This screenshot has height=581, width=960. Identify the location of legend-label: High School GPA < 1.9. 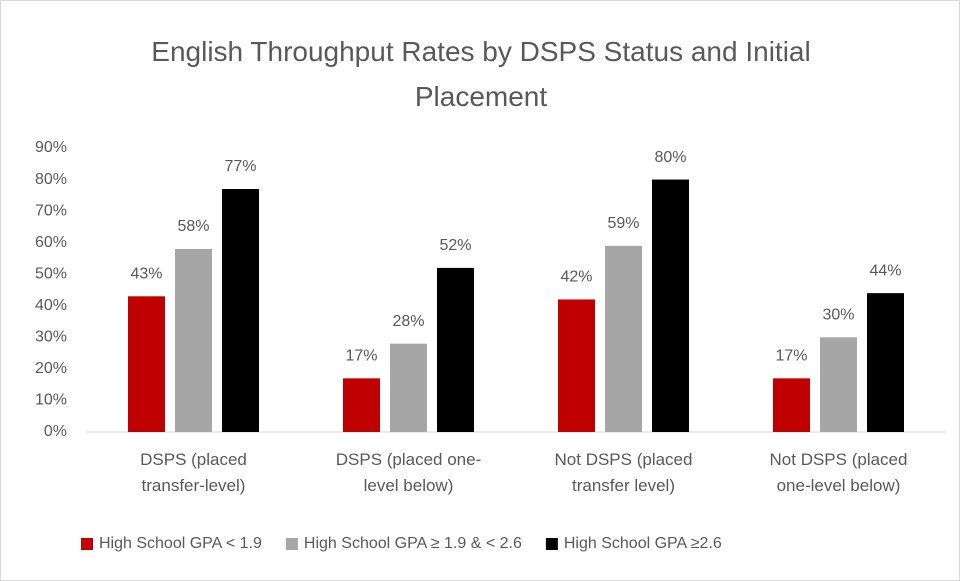
(180, 543).